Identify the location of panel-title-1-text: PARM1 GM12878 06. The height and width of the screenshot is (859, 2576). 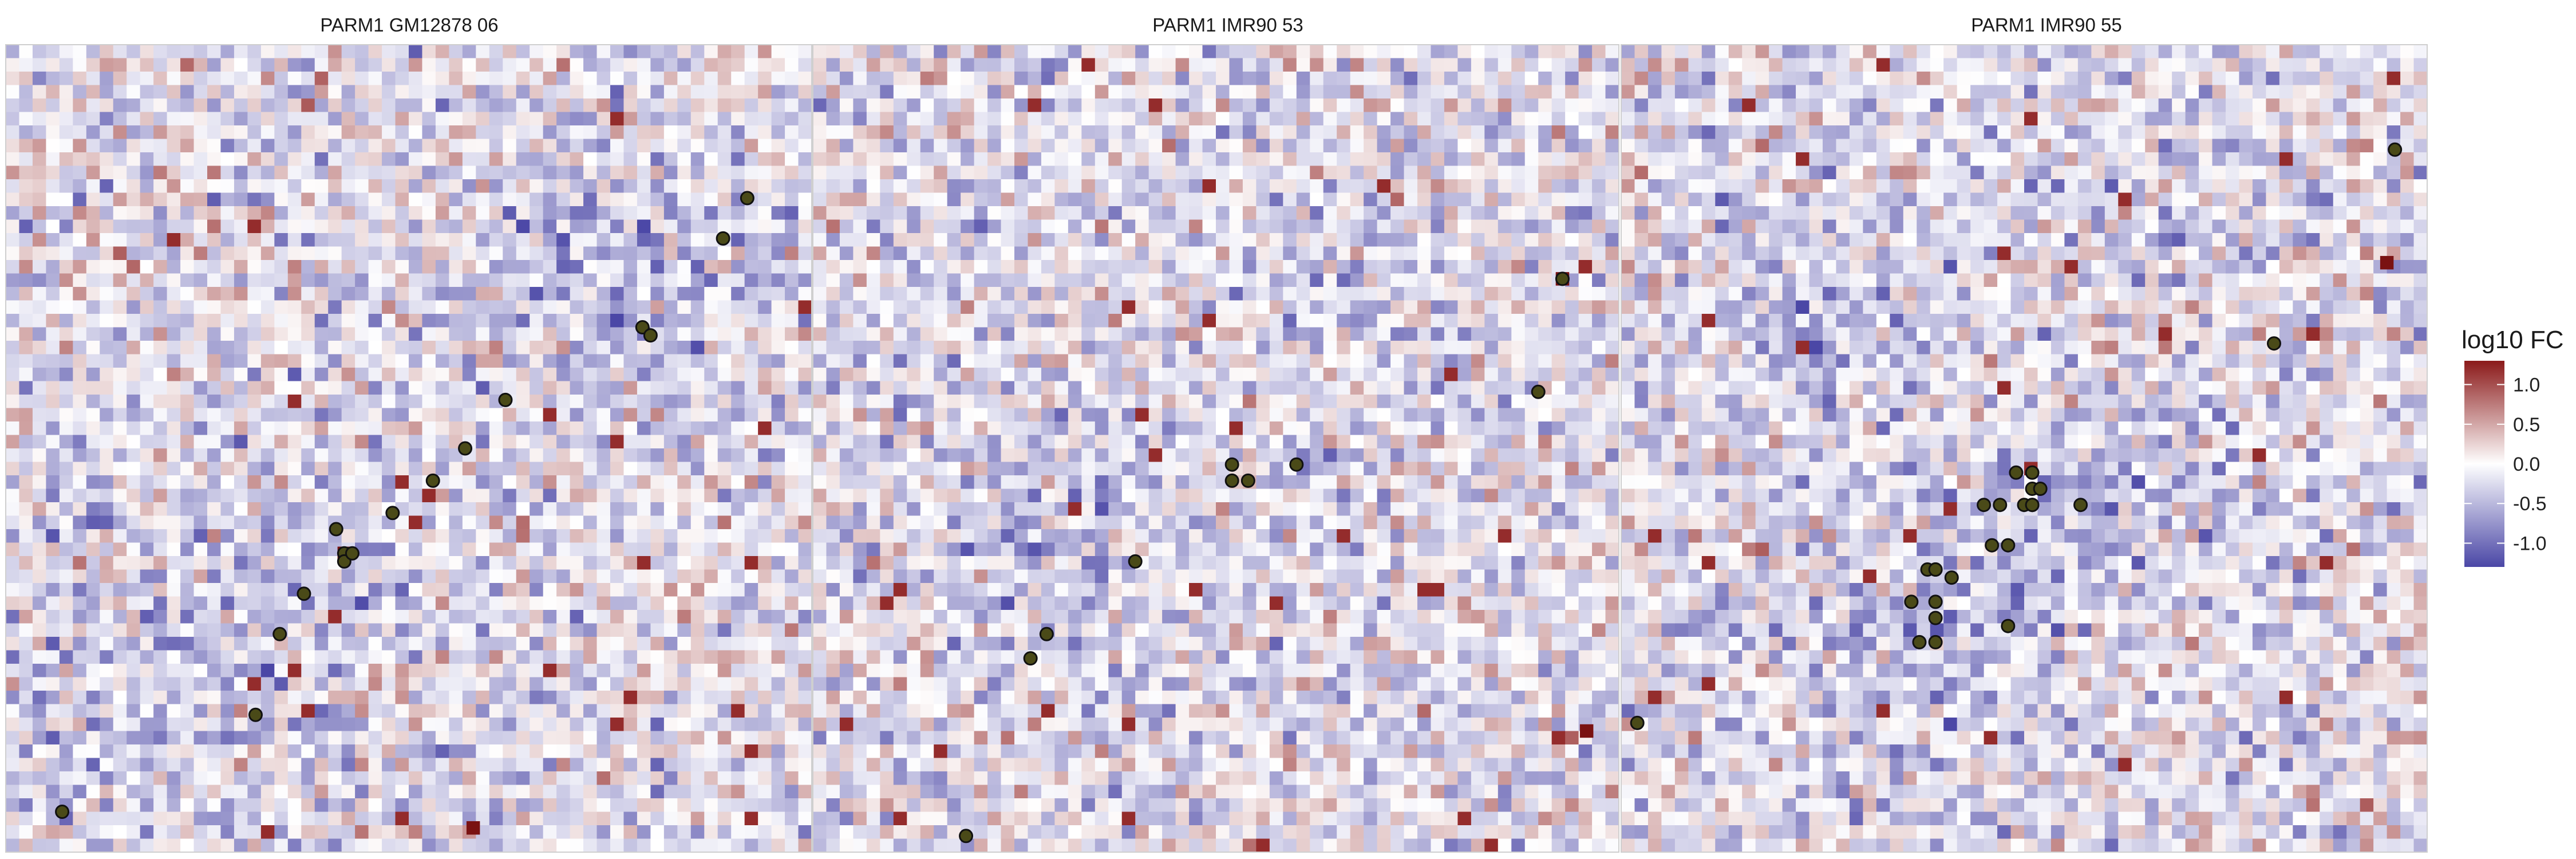
(409, 25).